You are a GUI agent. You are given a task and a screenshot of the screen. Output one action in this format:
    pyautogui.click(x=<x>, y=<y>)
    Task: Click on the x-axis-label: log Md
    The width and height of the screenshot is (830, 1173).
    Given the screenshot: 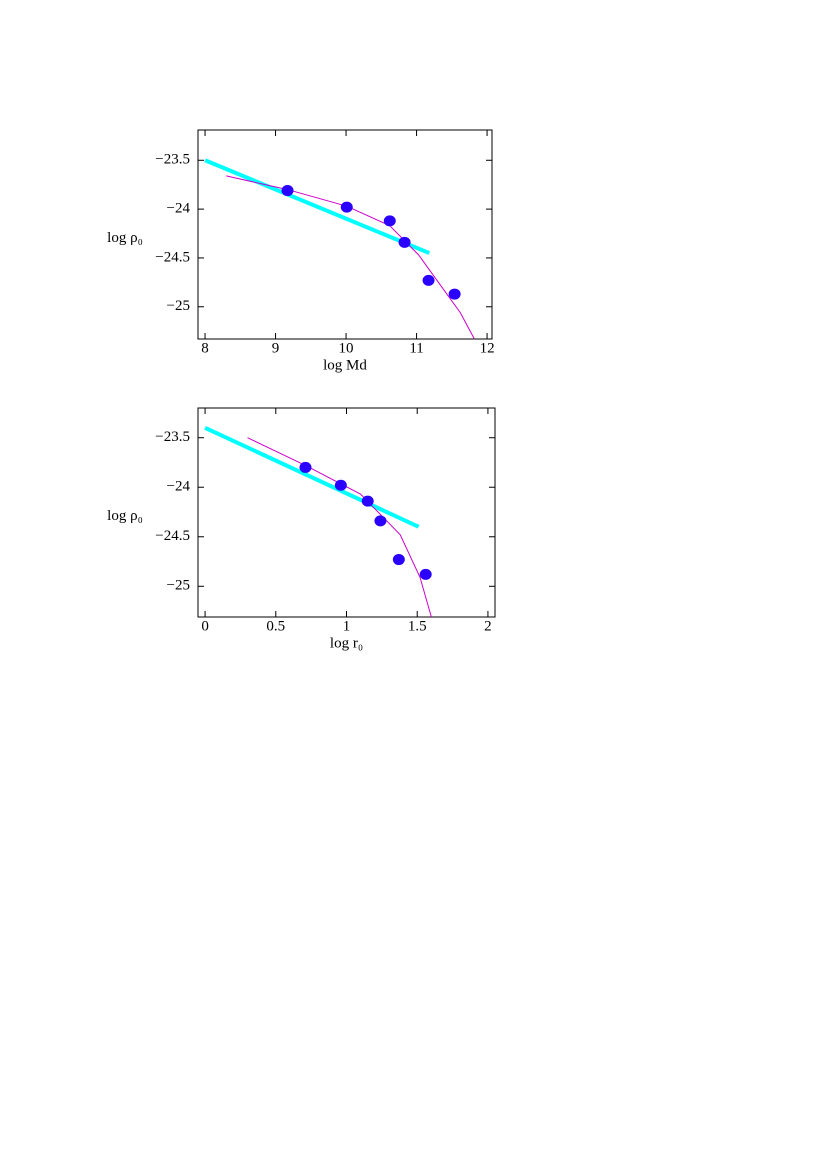 What is the action you would take?
    pyautogui.click(x=345, y=365)
    